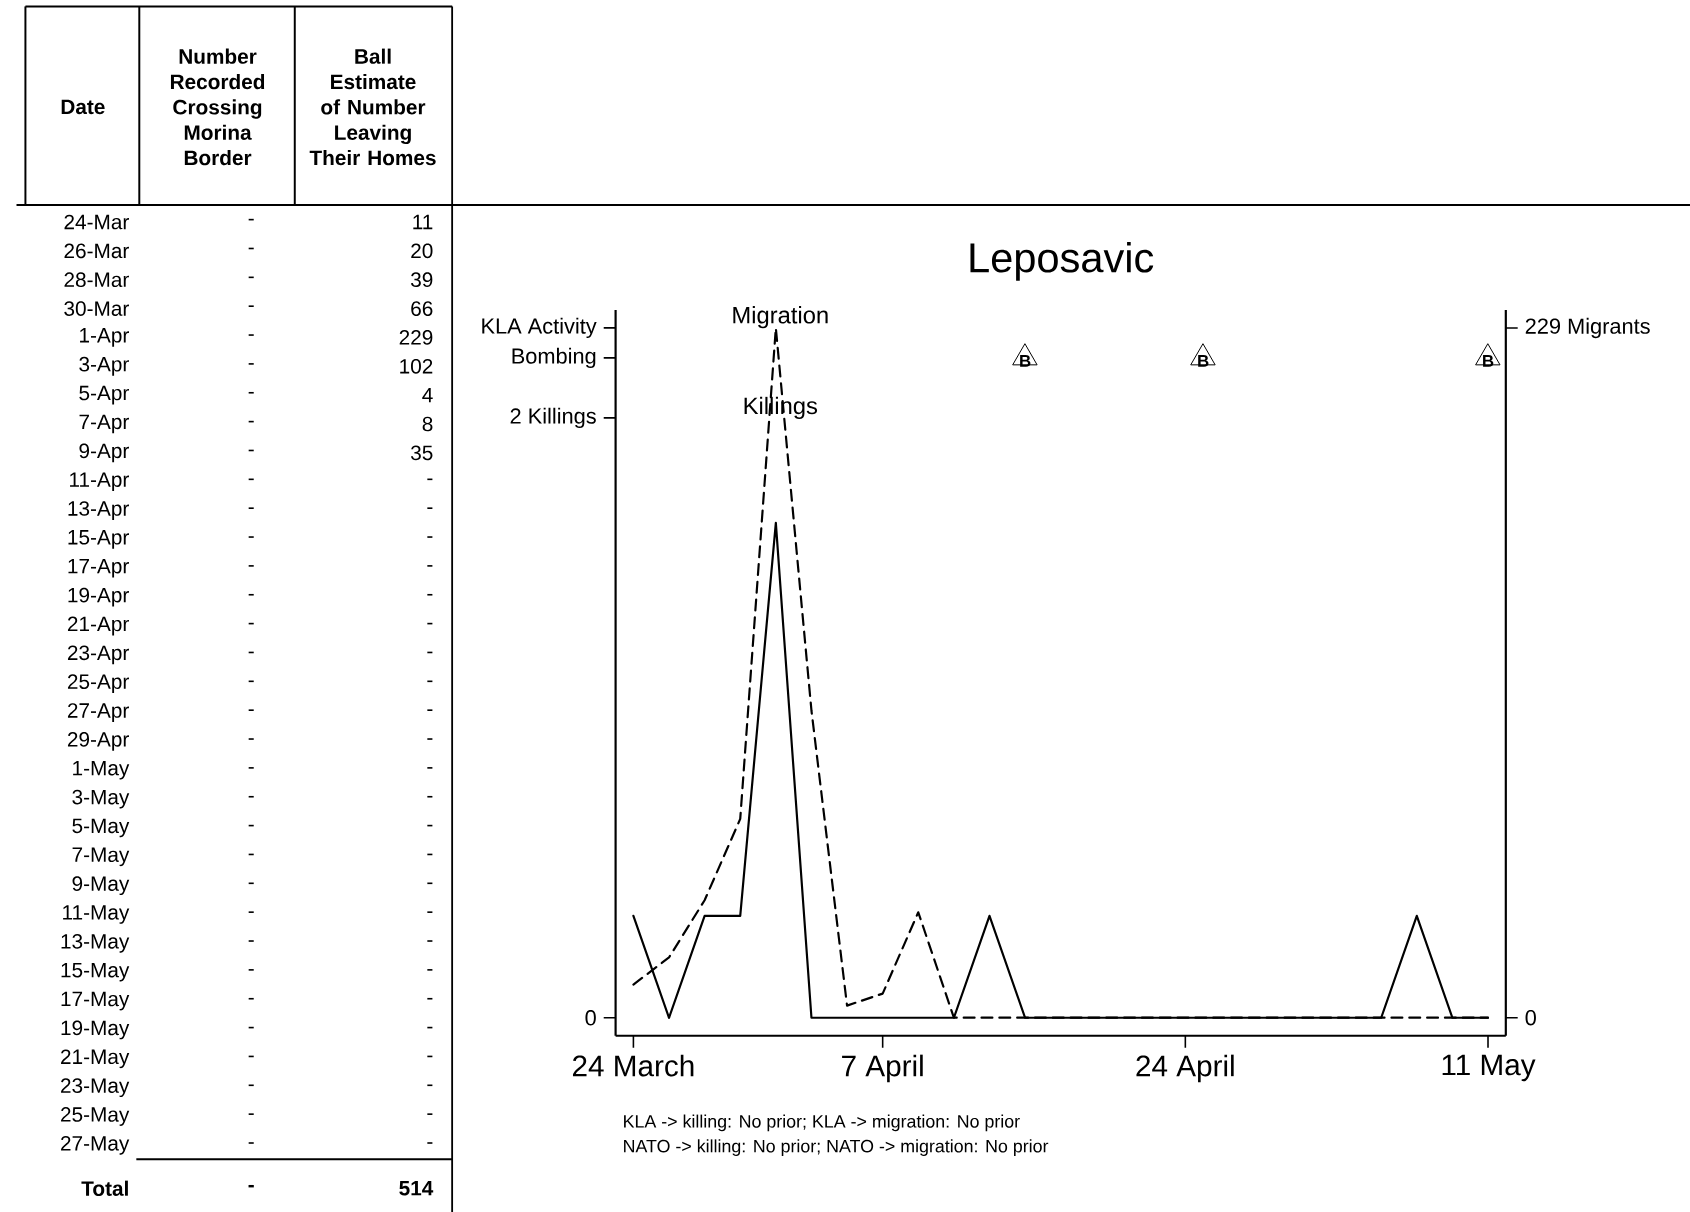 The image size is (1690, 1212). Describe the element at coordinates (1530, 1017) in the screenshot. I see `y2-tick-label: 0` at that location.